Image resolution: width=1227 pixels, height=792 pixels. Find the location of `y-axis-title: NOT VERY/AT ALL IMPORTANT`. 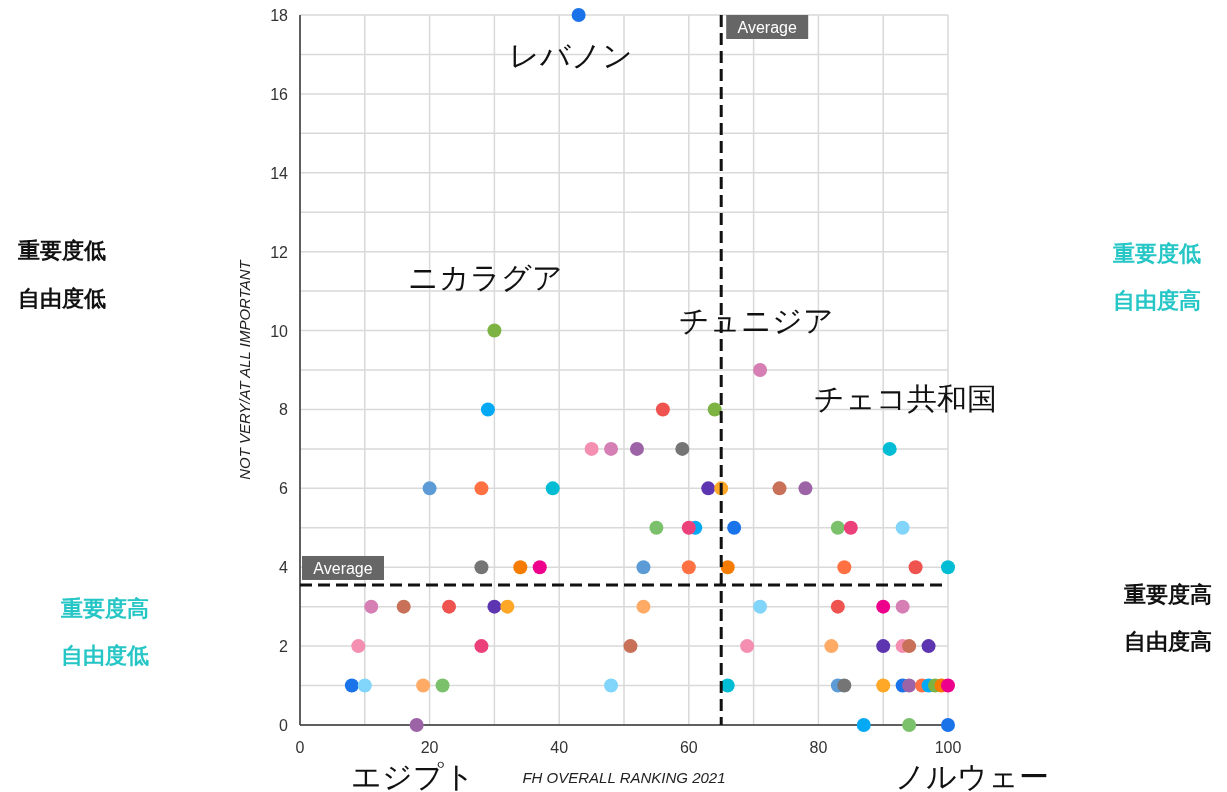

y-axis-title: NOT VERY/AT ALL IMPORTANT is located at coordinates (244, 369).